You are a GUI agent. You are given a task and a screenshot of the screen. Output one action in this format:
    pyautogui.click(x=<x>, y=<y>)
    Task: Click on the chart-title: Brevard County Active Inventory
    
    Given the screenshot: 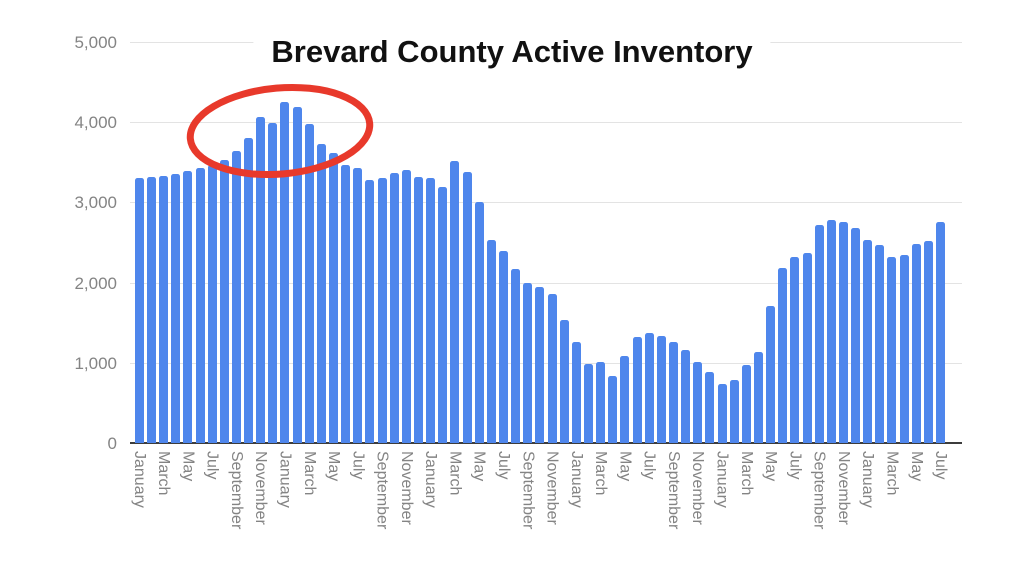 What is the action you would take?
    pyautogui.click(x=512, y=52)
    